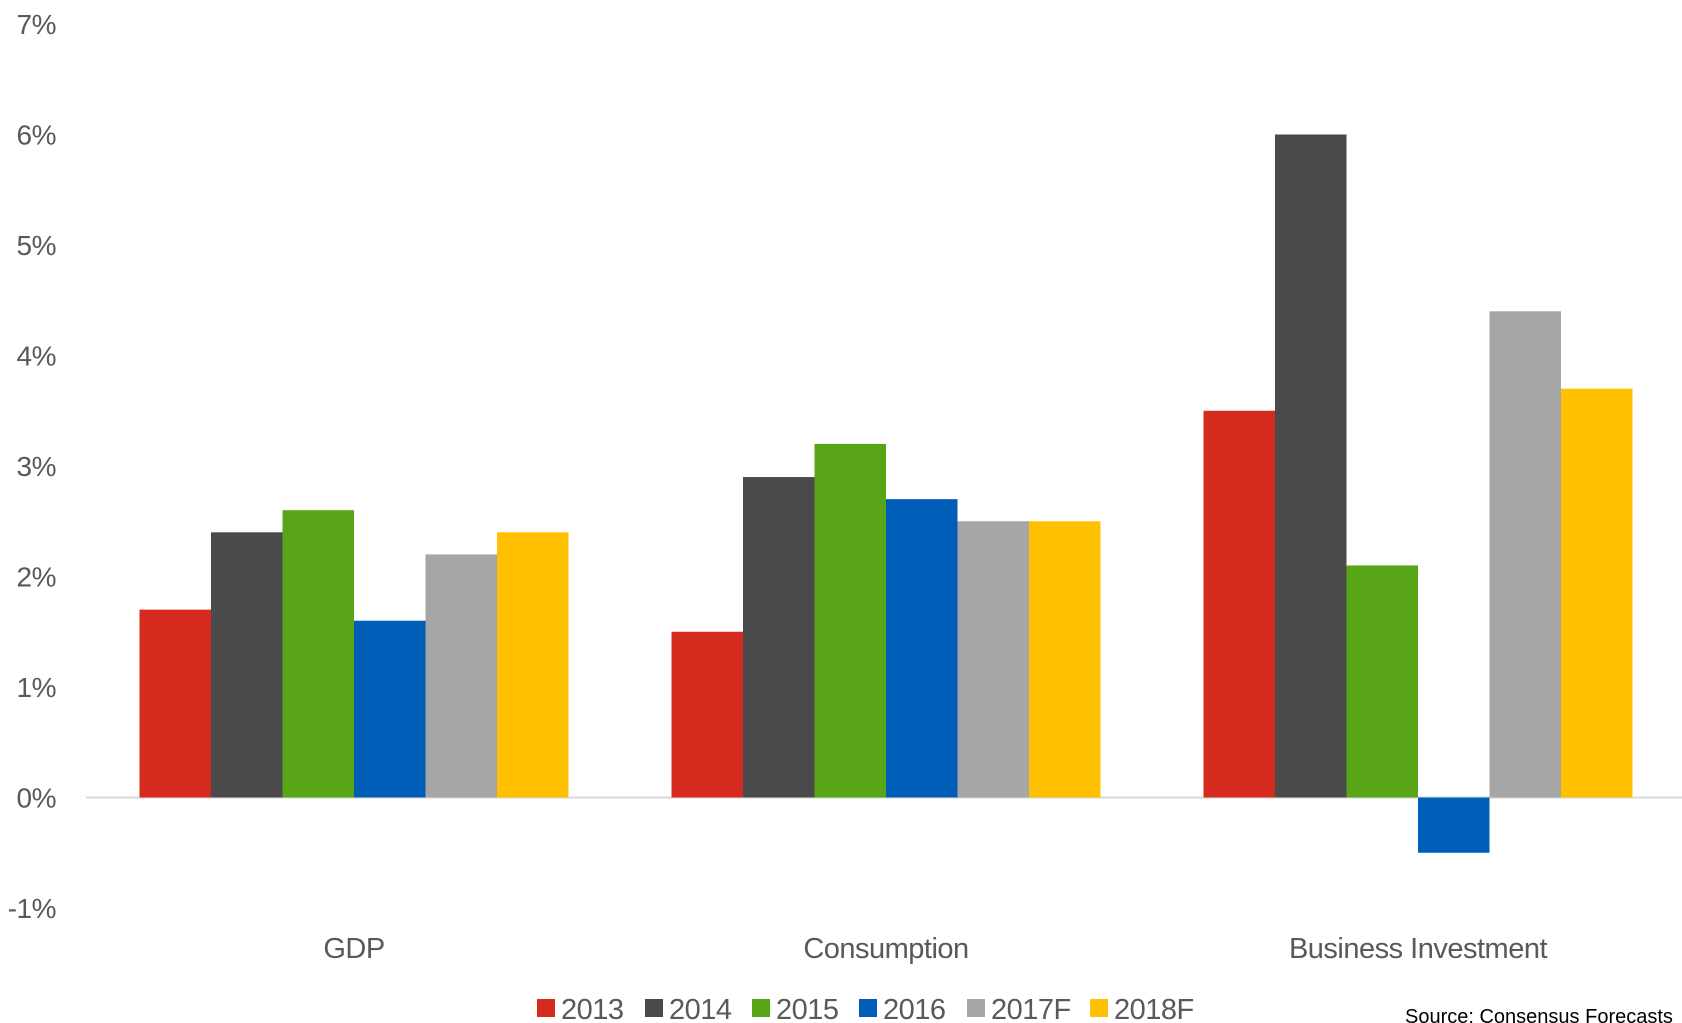 Image resolution: width=1682 pixels, height=1023 pixels. I want to click on bar-2015-business-investment, so click(1382, 681).